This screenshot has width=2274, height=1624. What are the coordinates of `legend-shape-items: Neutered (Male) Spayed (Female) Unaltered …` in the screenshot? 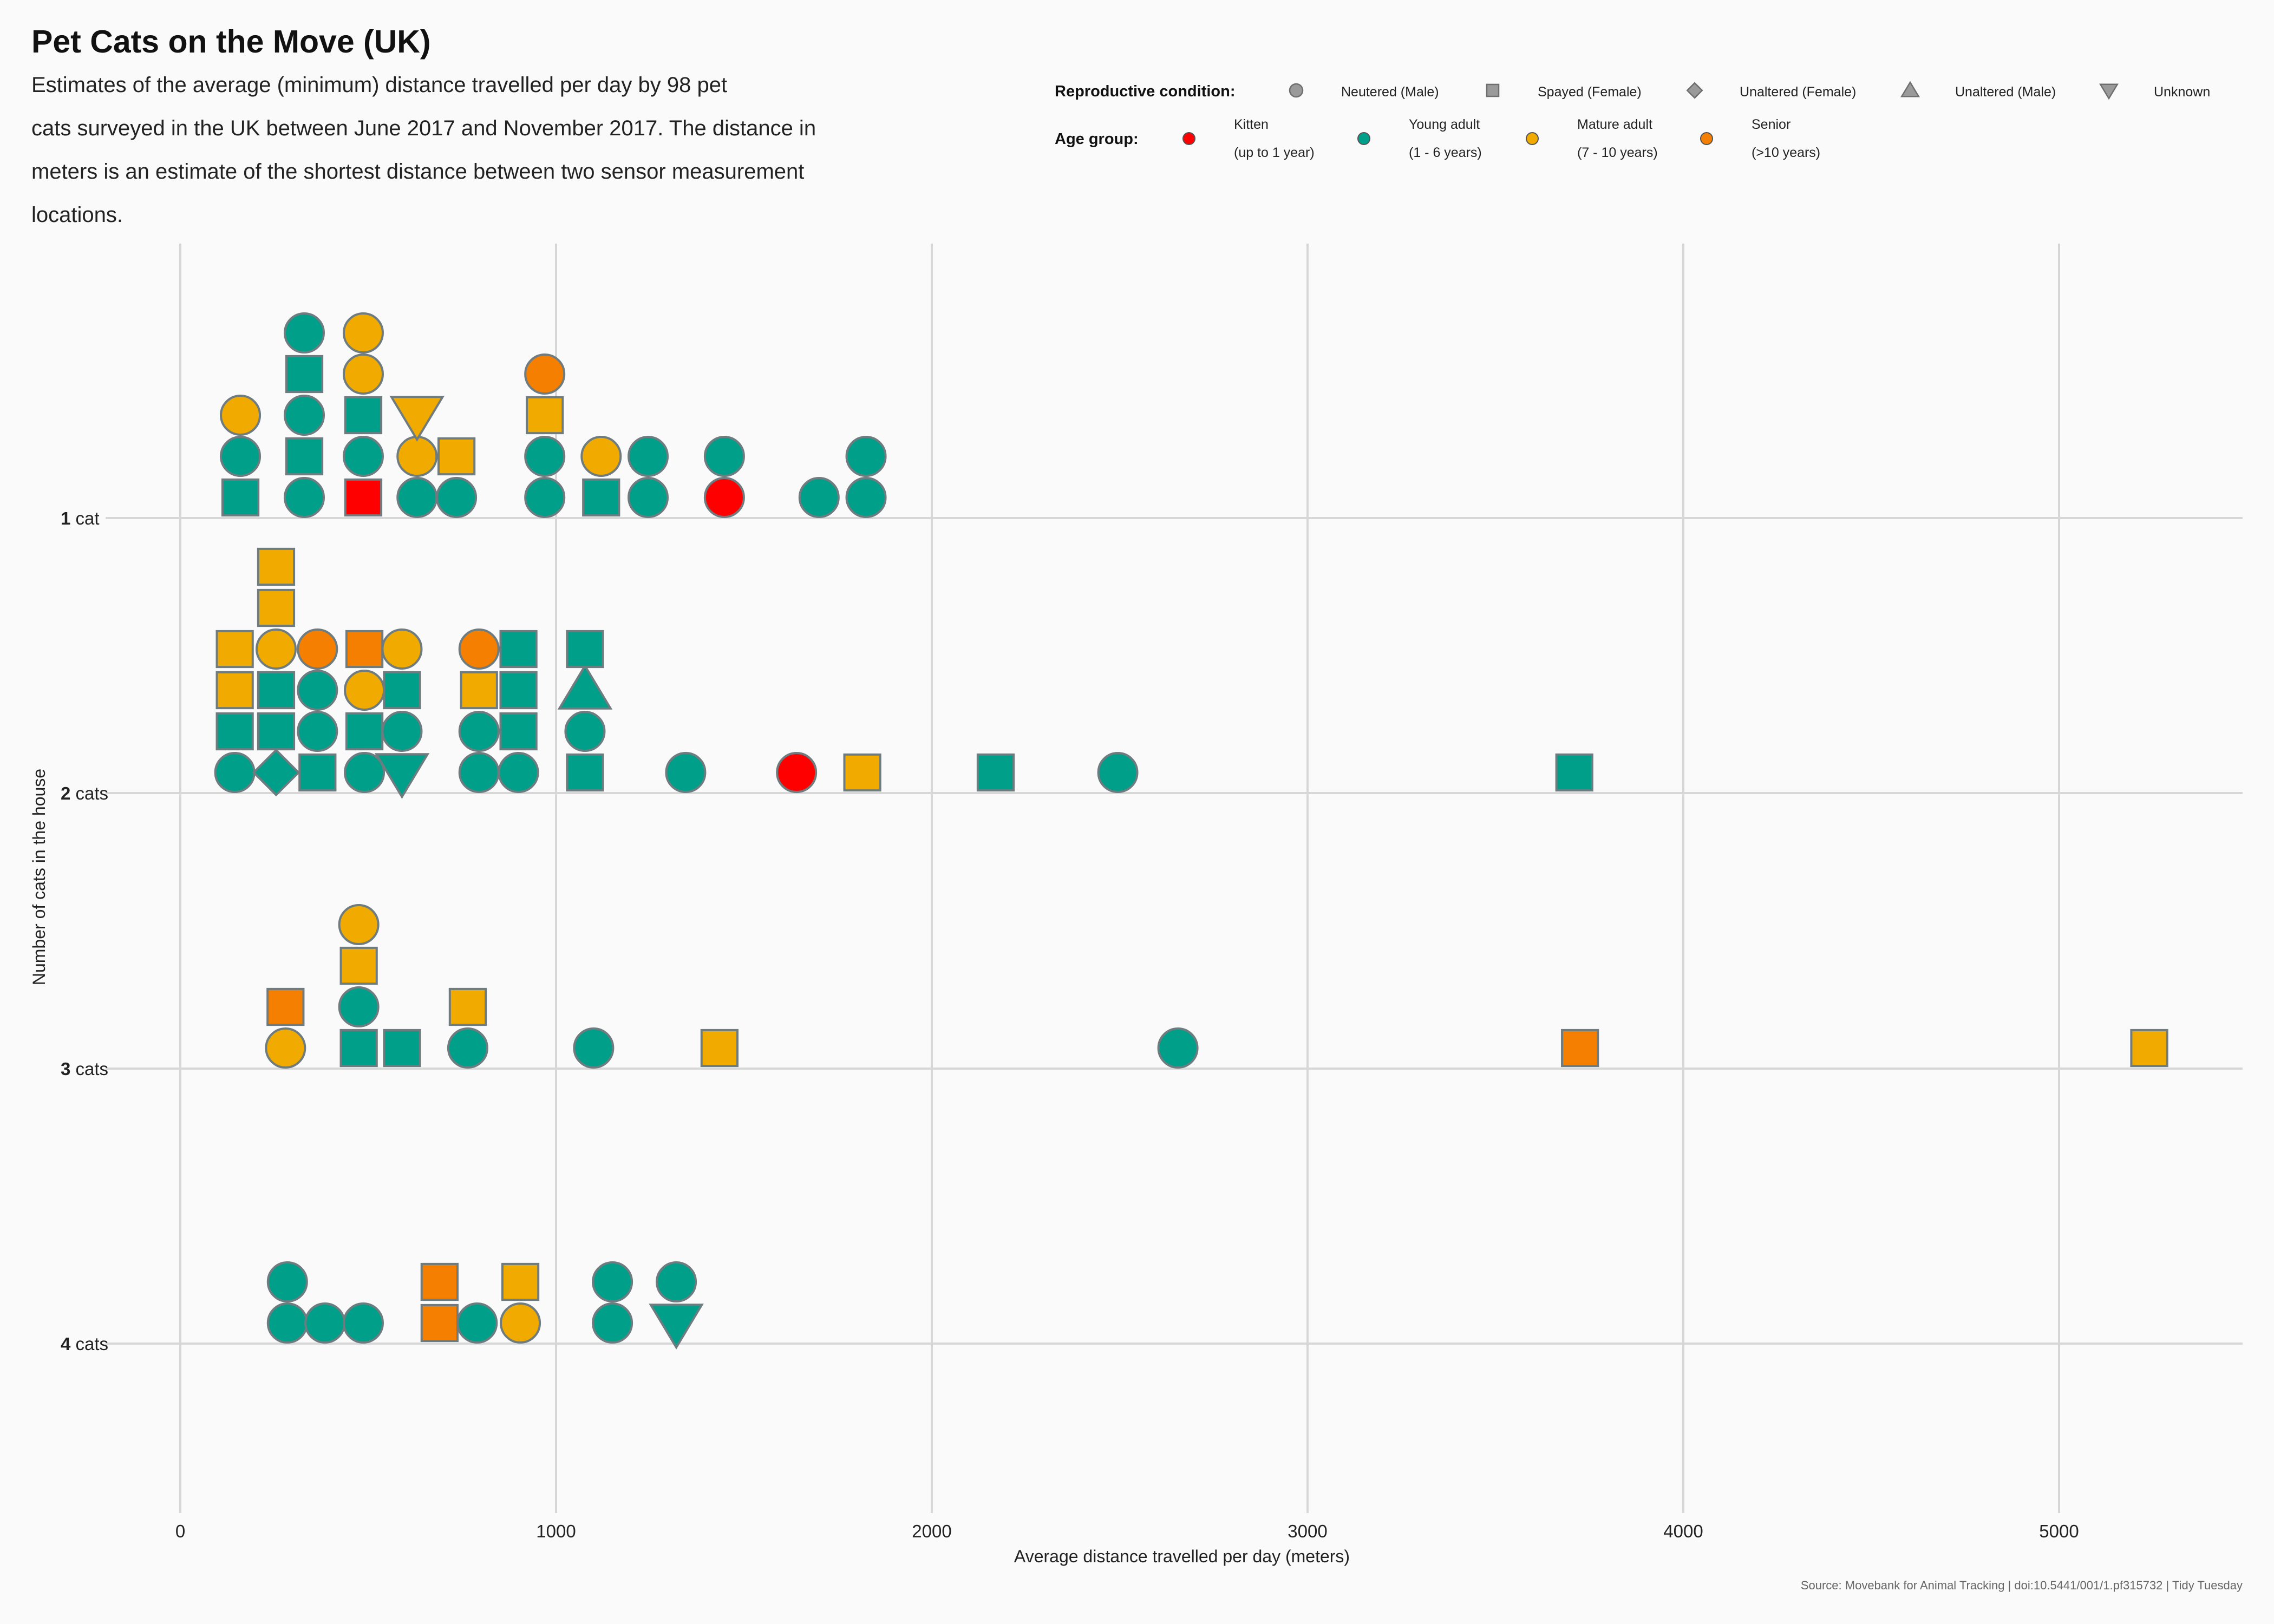 It's located at (1750, 90).